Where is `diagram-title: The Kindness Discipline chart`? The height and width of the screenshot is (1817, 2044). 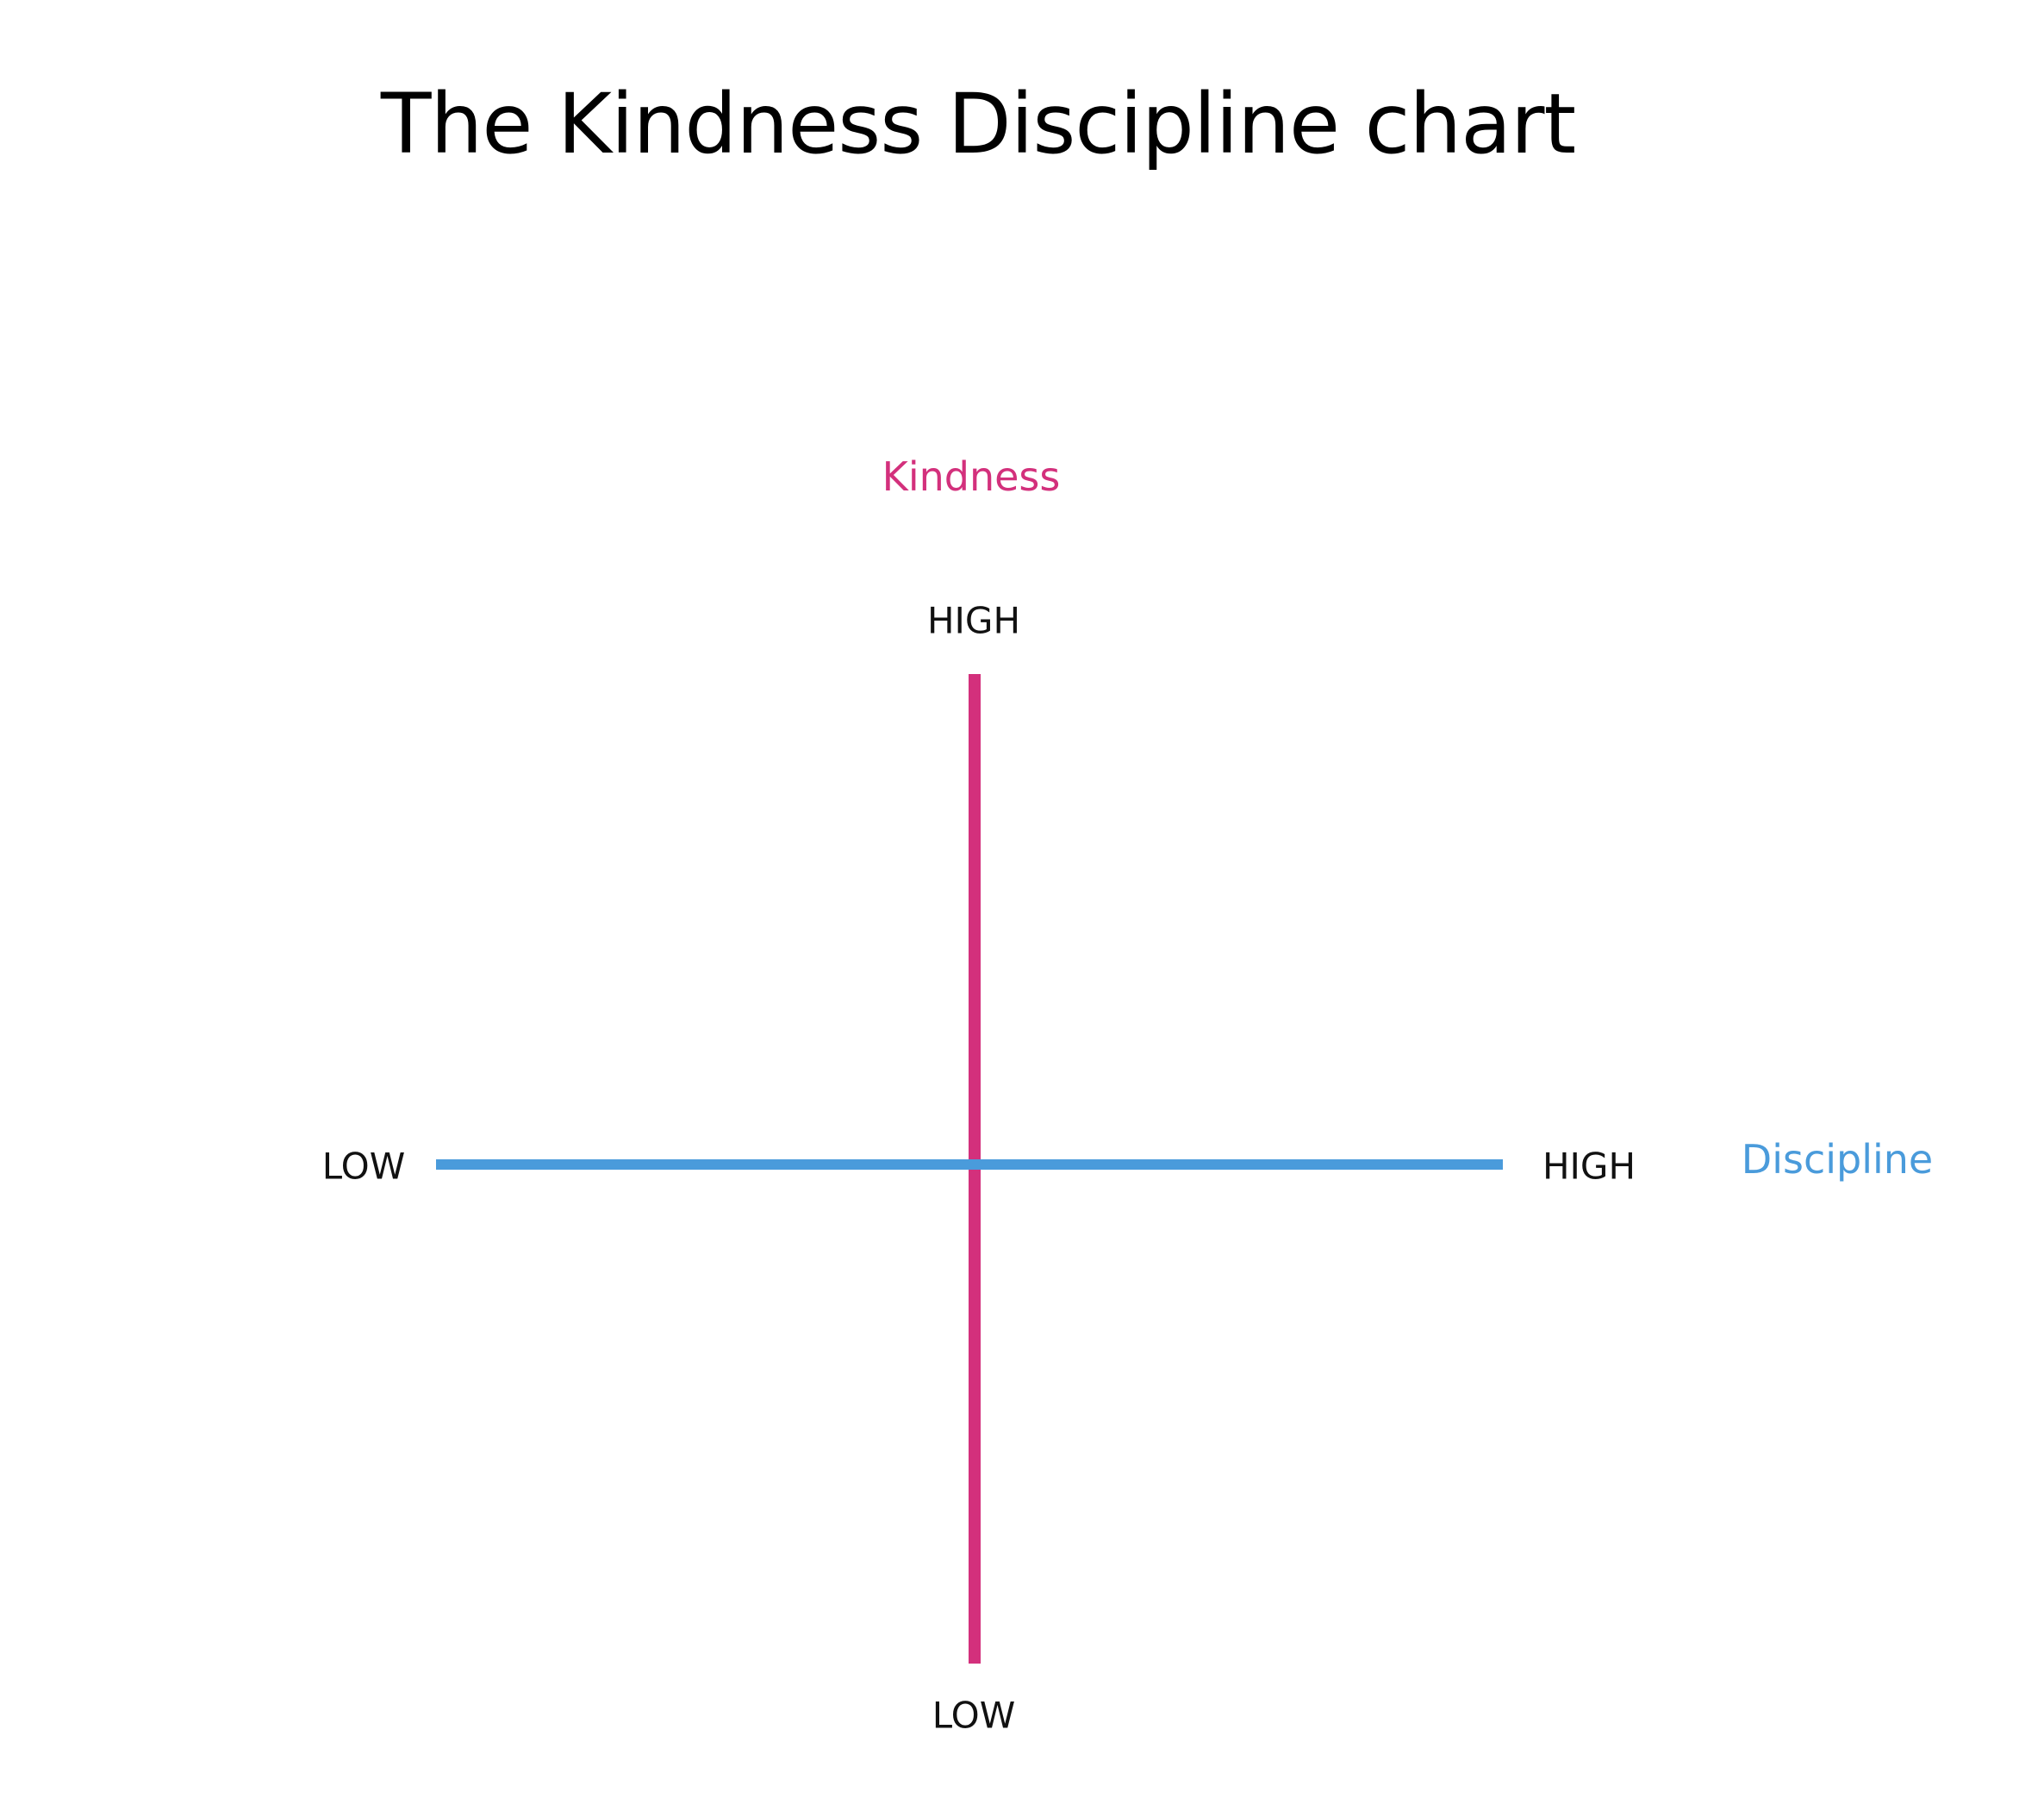 diagram-title: The Kindness Discipline chart is located at coordinates (978, 124).